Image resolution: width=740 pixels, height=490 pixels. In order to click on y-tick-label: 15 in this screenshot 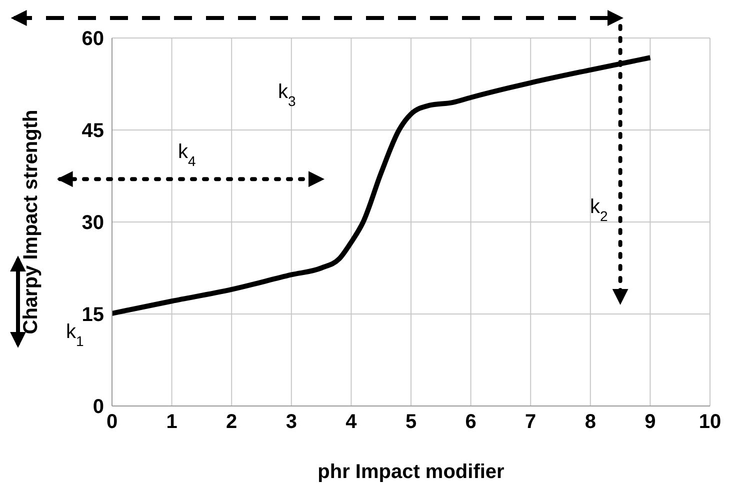, I will do `click(93, 315)`.